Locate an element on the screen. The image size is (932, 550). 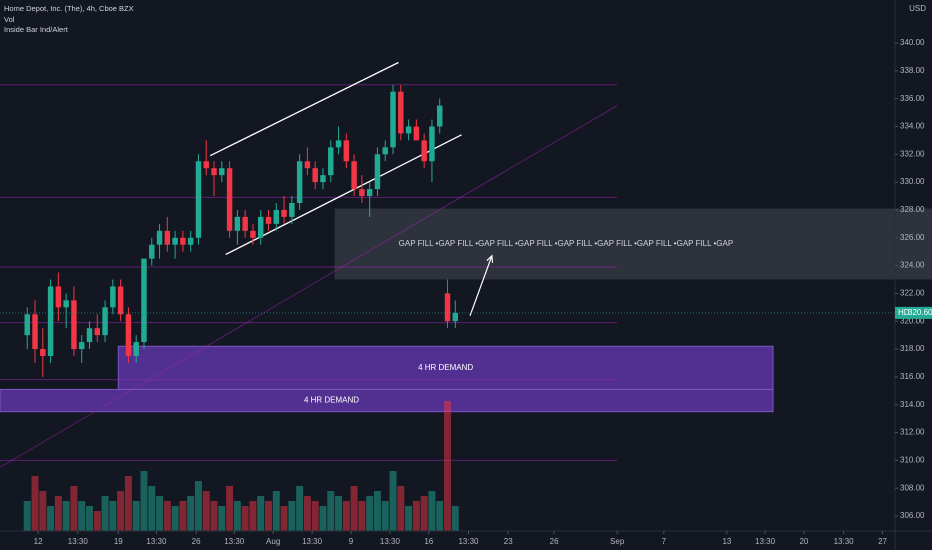
demand-label: 4 HR DEMAND is located at coordinates (445, 367).